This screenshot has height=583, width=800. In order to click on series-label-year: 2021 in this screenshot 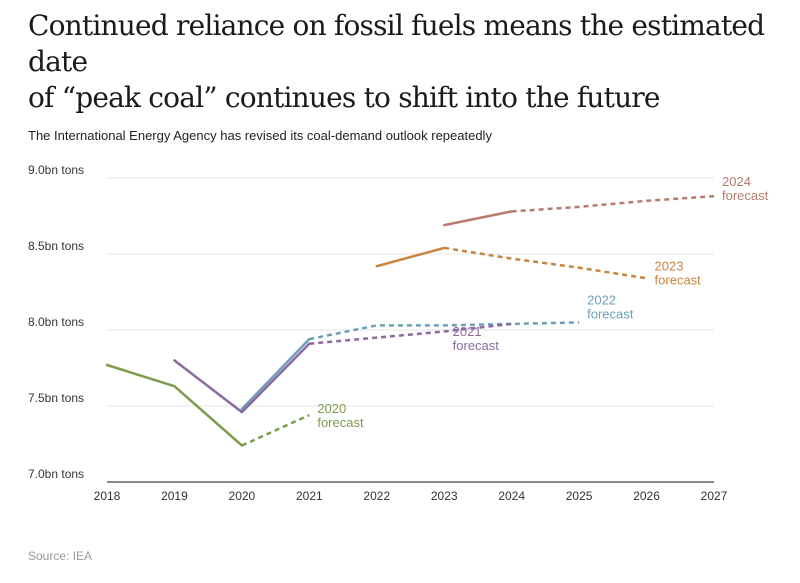, I will do `click(467, 331)`.